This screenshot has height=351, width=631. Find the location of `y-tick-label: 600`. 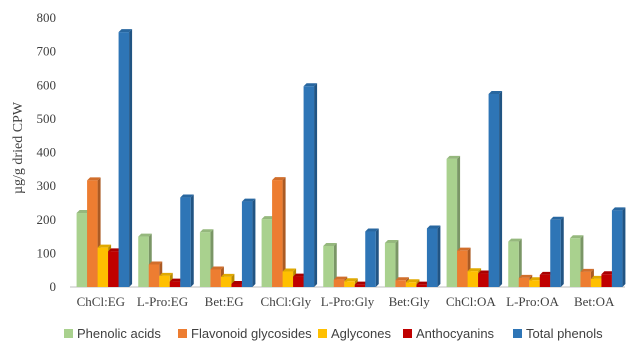

y-tick-label: 600 is located at coordinates (47, 84).